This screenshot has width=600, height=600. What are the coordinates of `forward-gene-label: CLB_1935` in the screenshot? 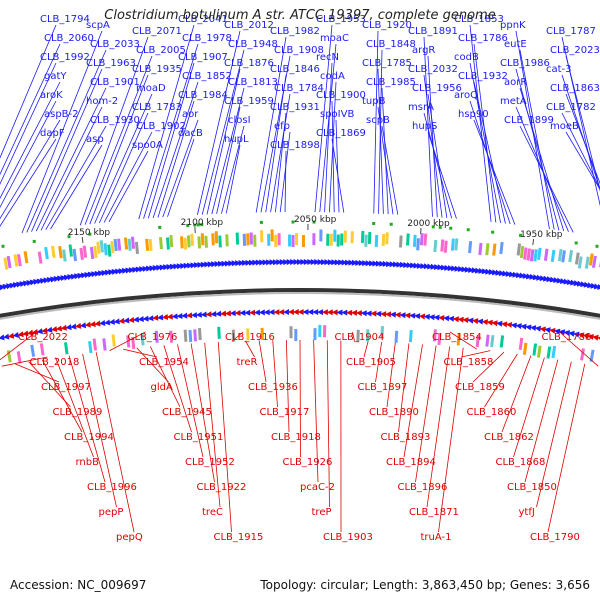 It's located at (157, 69).